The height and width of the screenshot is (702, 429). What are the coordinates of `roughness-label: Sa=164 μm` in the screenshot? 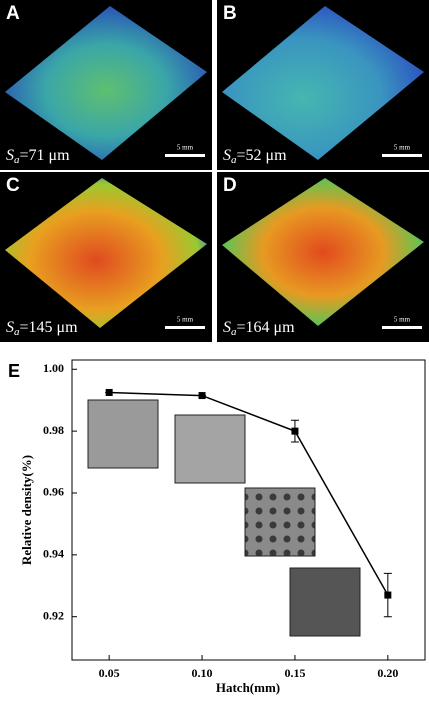 It's located at (259, 328).